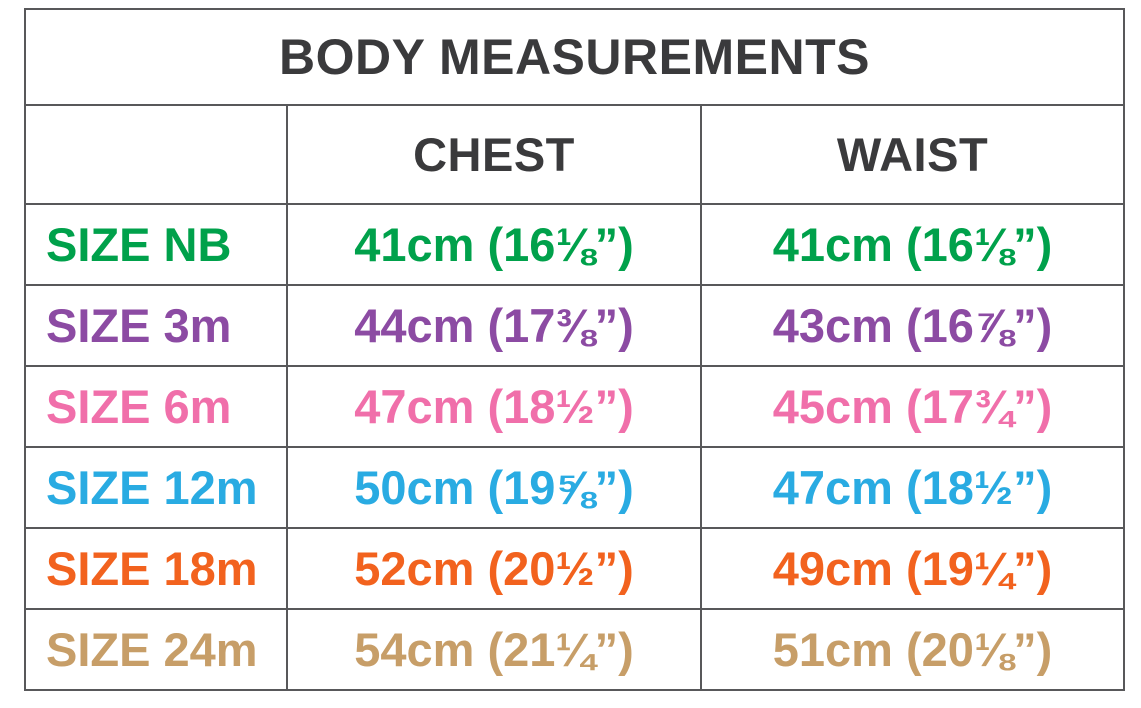  Describe the element at coordinates (494, 244) in the screenshot. I see `chest-value: 41cm (16⅛”)` at that location.